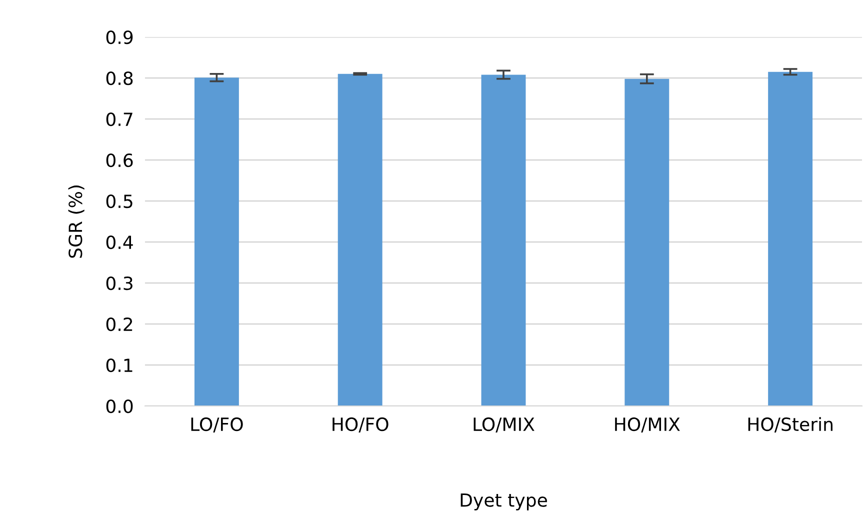 This screenshot has height=524, width=865. Describe the element at coordinates (119, 201) in the screenshot. I see `y-tick-label: 0.5` at that location.